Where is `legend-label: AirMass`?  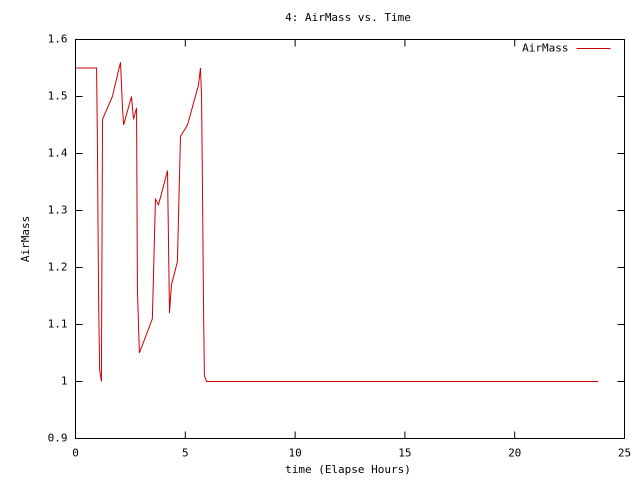 legend-label: AirMass is located at coordinates (545, 48).